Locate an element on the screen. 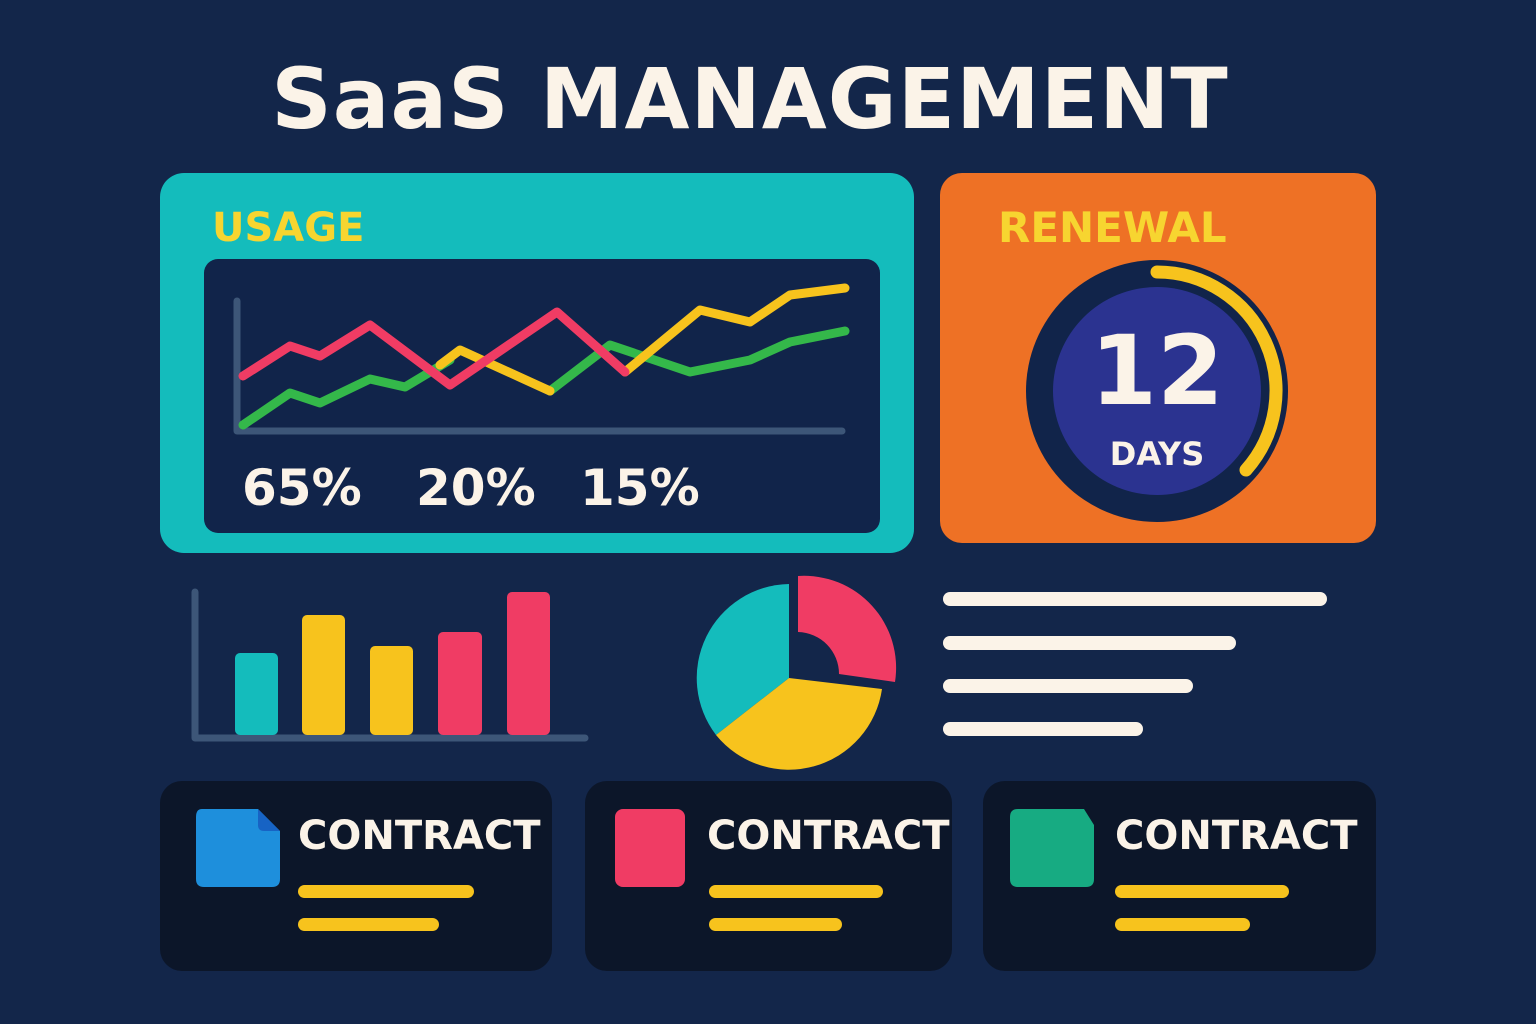  usage-line-chart is located at coordinates (541, 359).